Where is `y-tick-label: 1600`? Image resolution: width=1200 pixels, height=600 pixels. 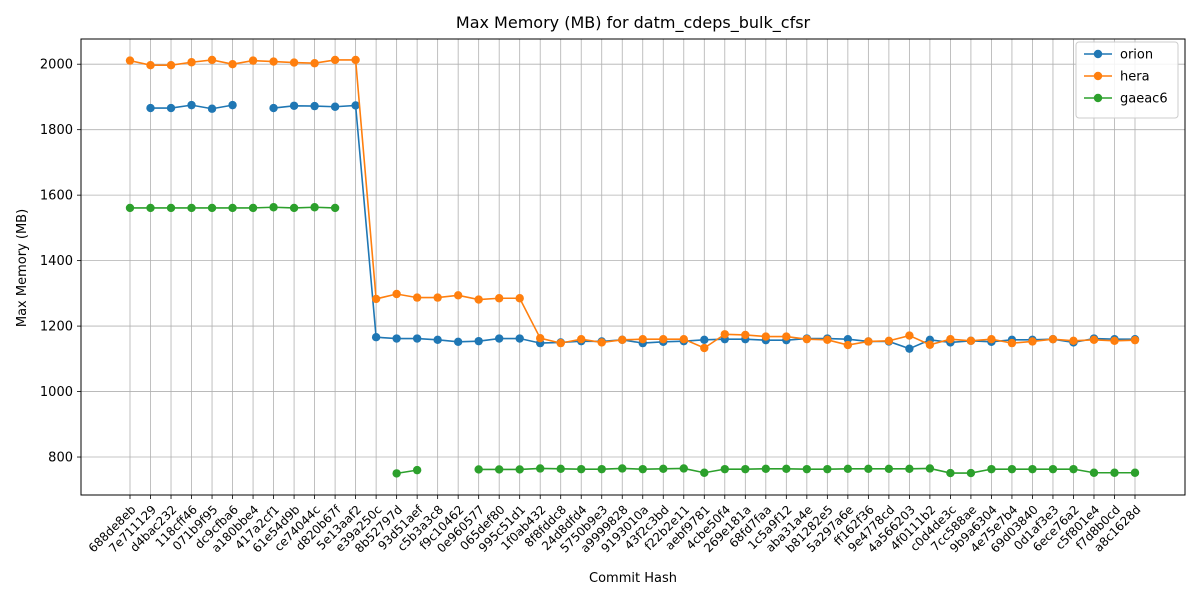 y-tick-label: 1600 is located at coordinates (56, 196).